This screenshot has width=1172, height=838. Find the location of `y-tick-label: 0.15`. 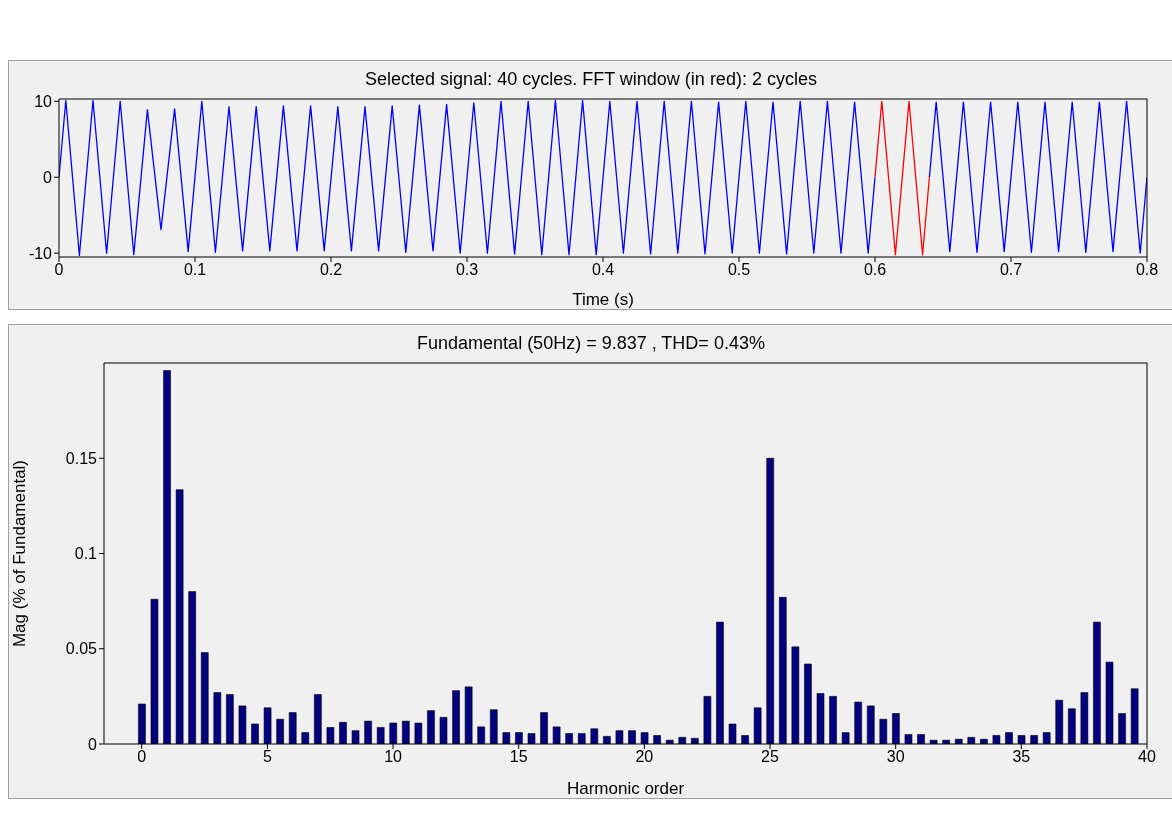

y-tick-label: 0.15 is located at coordinates (81, 458).